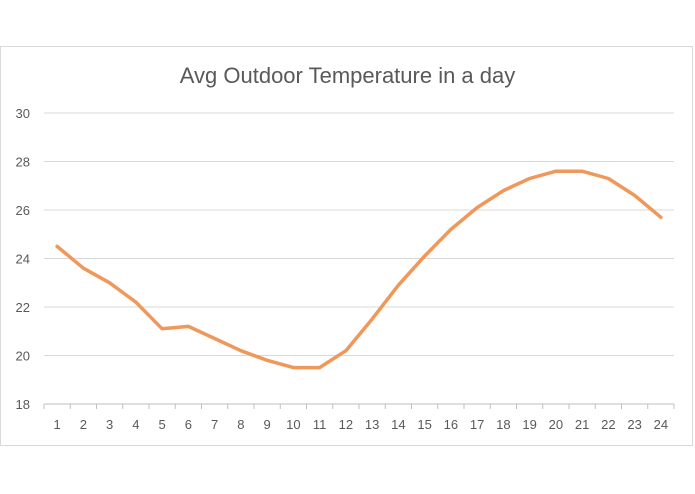  Describe the element at coordinates (582, 424) in the screenshot. I see `x-tick-label: 21` at that location.